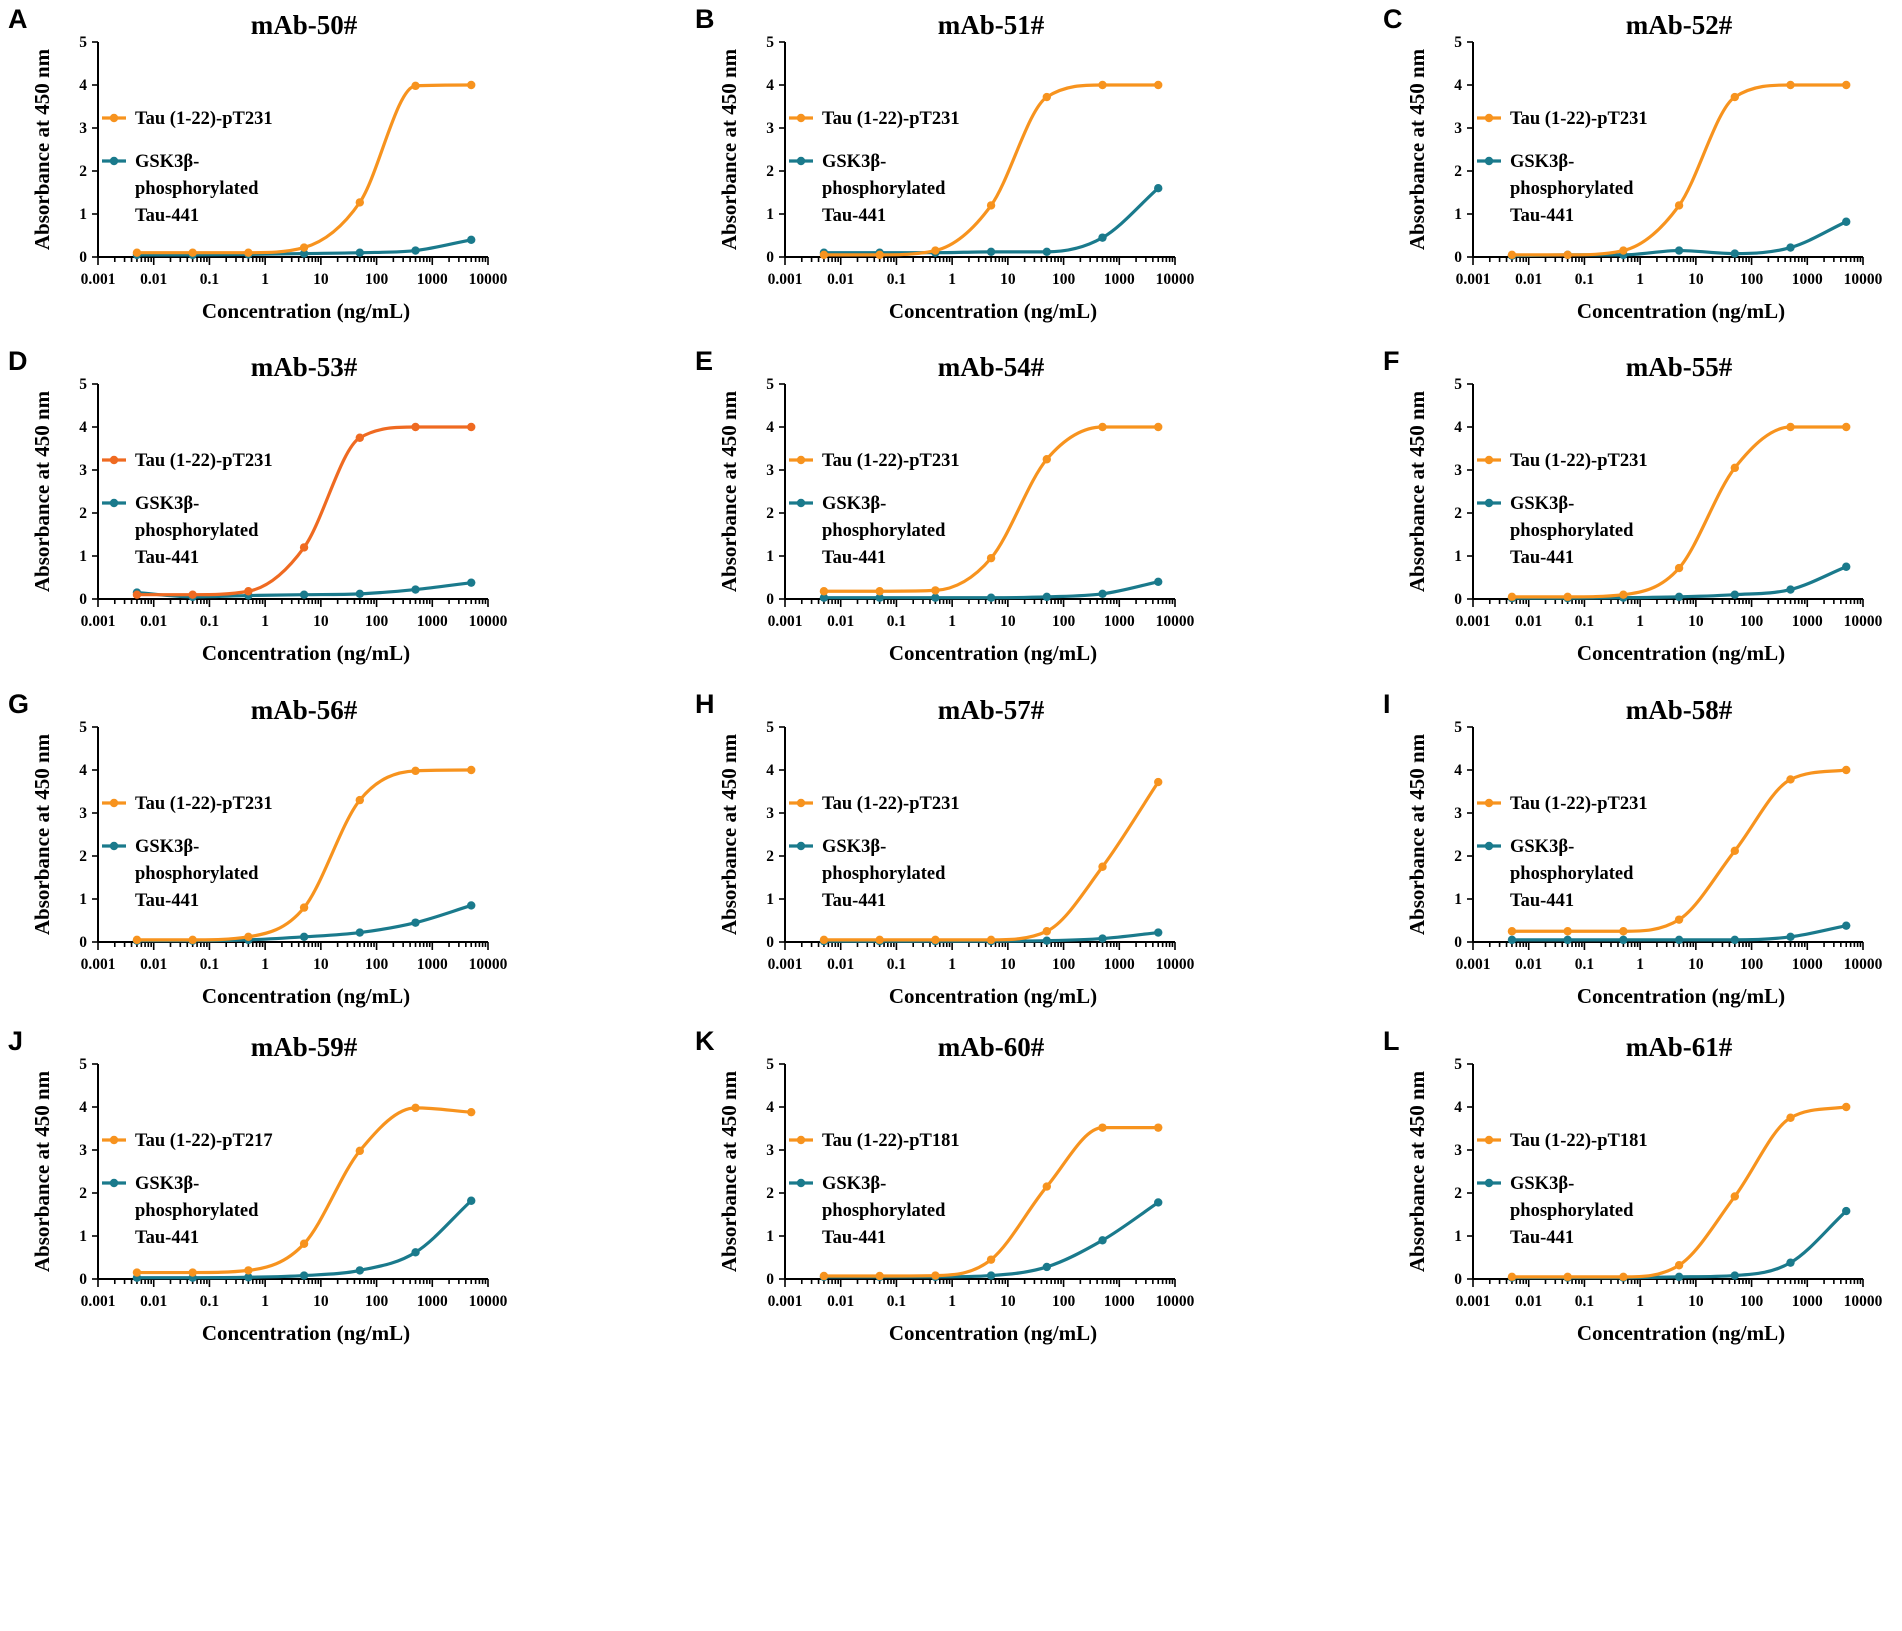  Describe the element at coordinates (991, 367) in the screenshot. I see `chart-title: mAb-54#` at that location.